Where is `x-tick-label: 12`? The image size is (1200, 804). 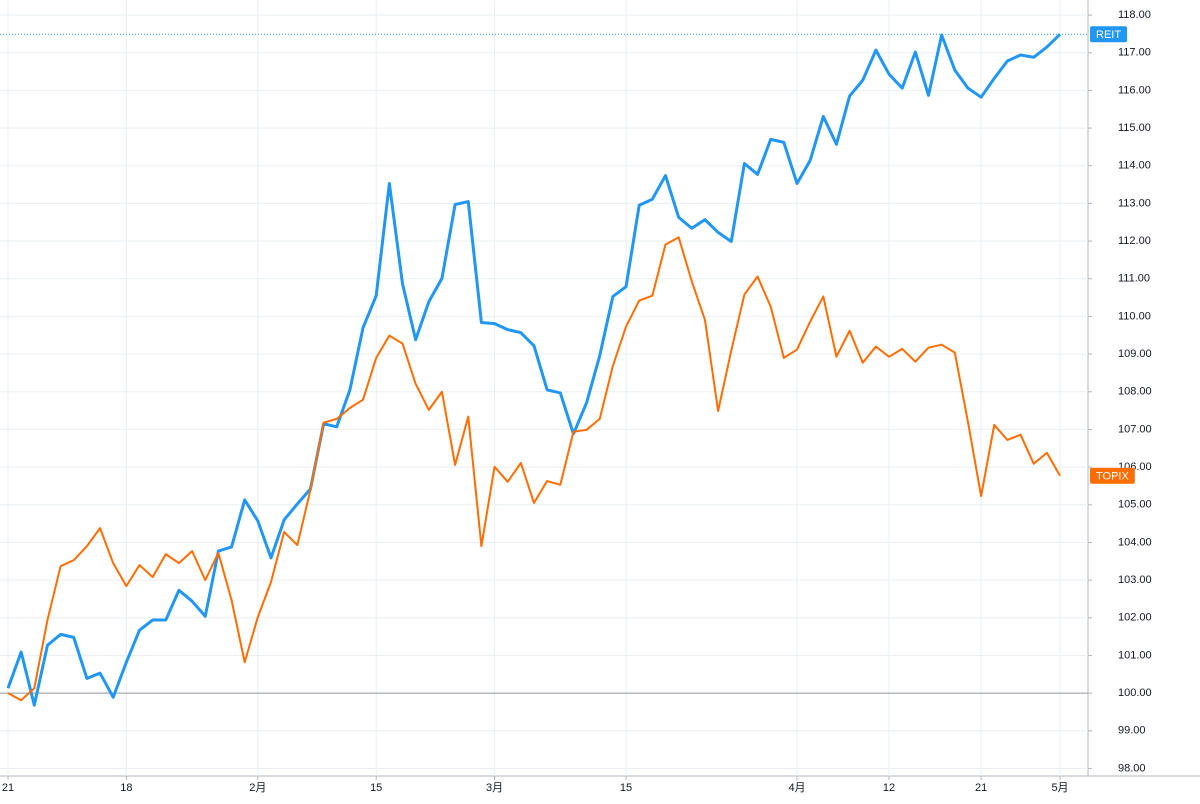 x-tick-label: 12 is located at coordinates (889, 788).